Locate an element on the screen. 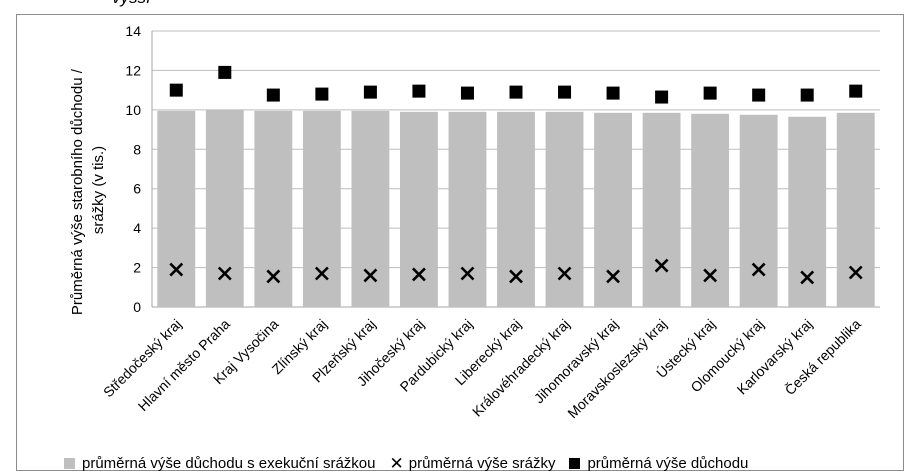 The width and height of the screenshot is (921, 473). legend-item-bar: průměrná výše důchodu s exekuční srážkou is located at coordinates (220, 463).